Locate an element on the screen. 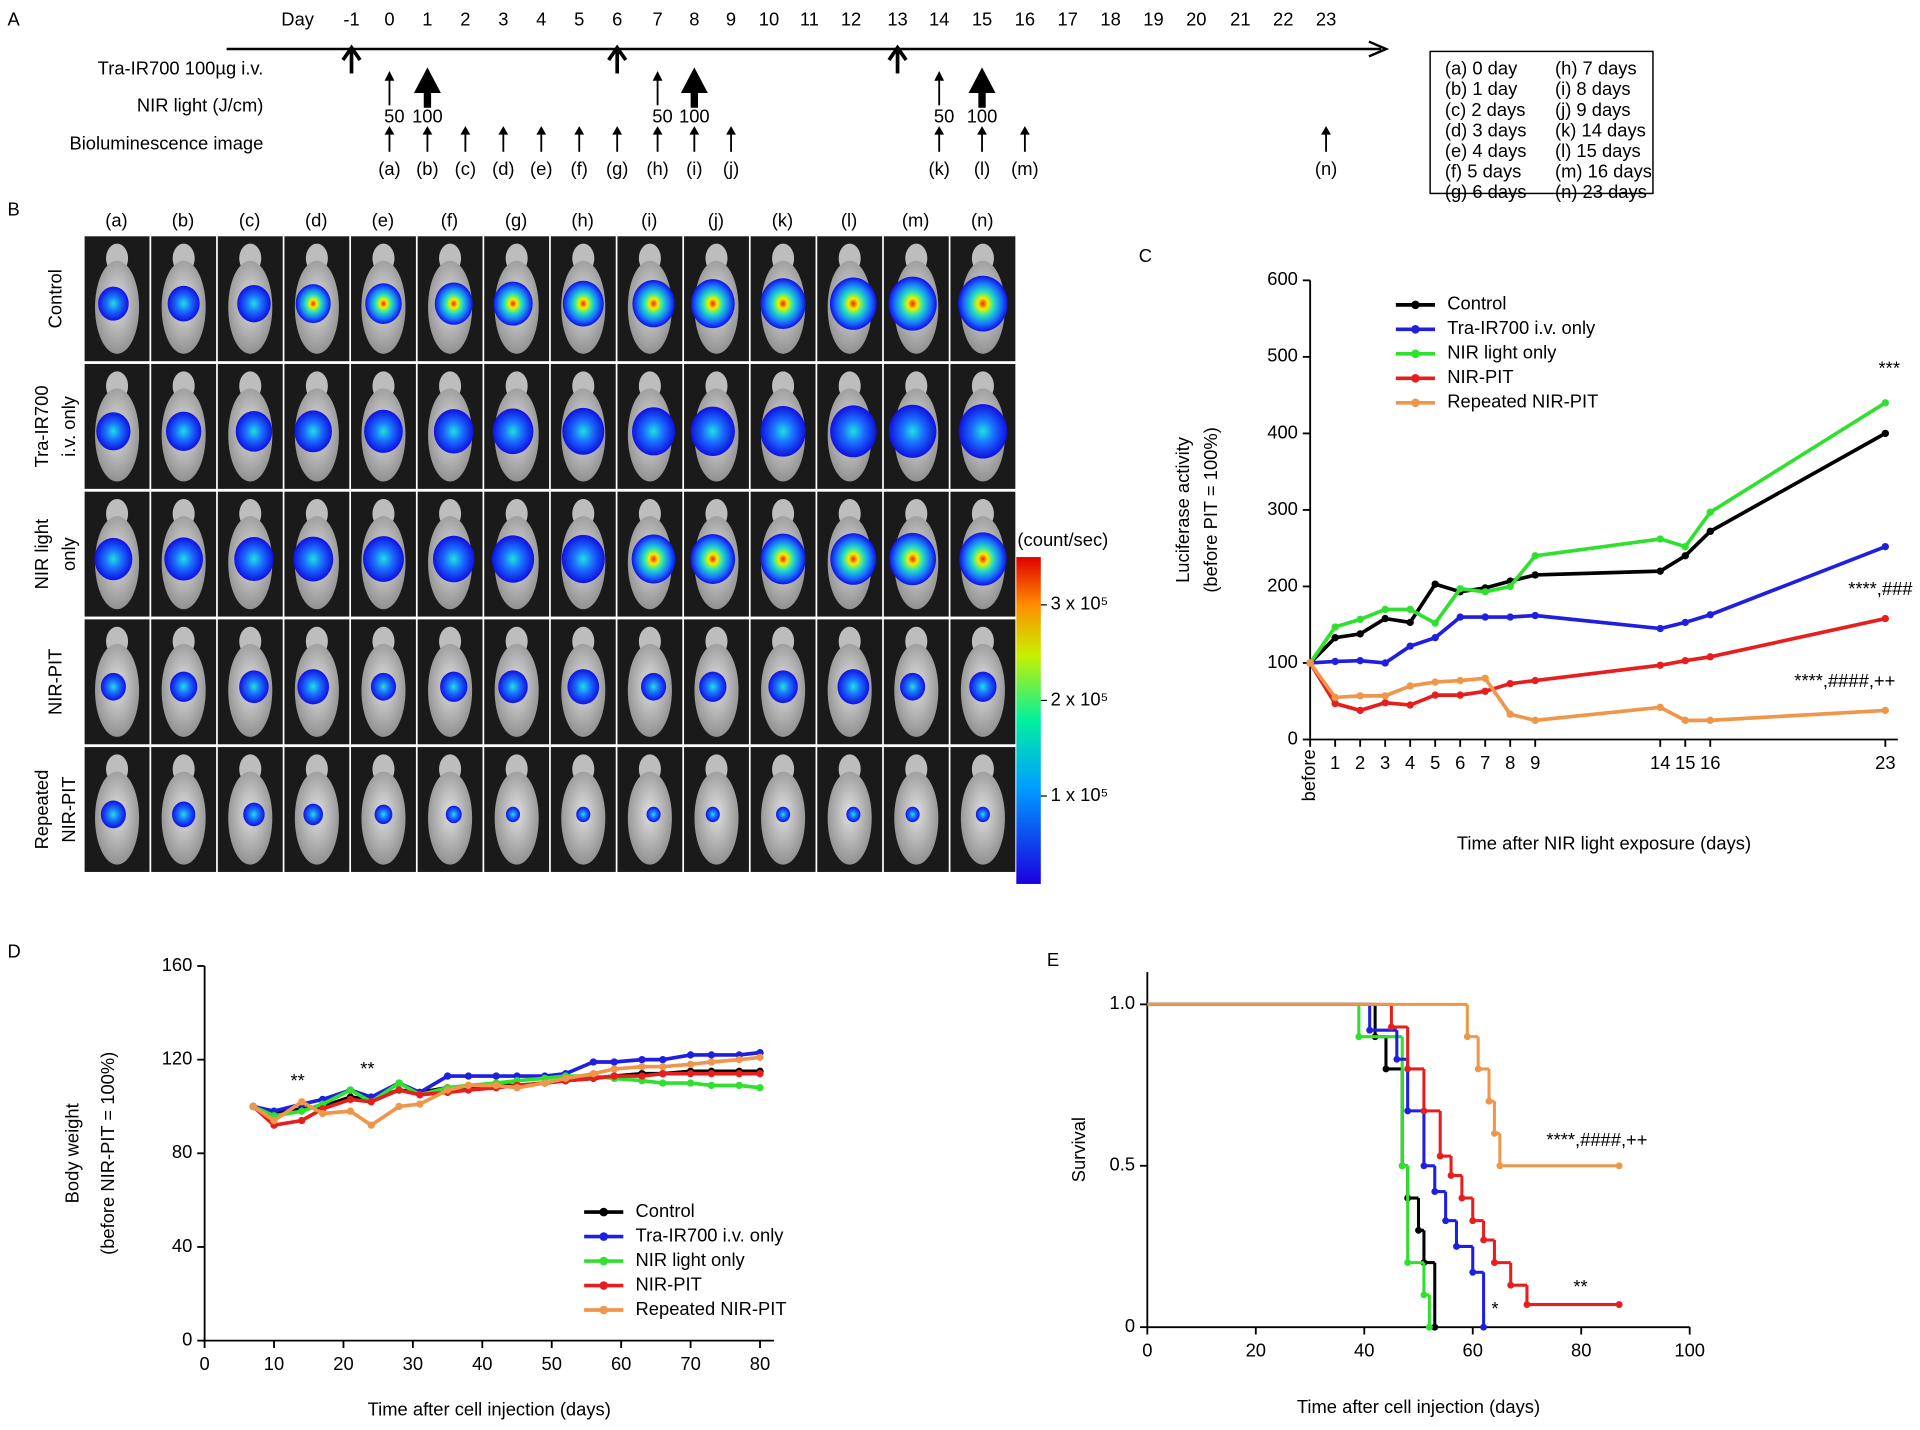  schedule-legend-entry: (k) 14 days is located at coordinates (1600, 129).